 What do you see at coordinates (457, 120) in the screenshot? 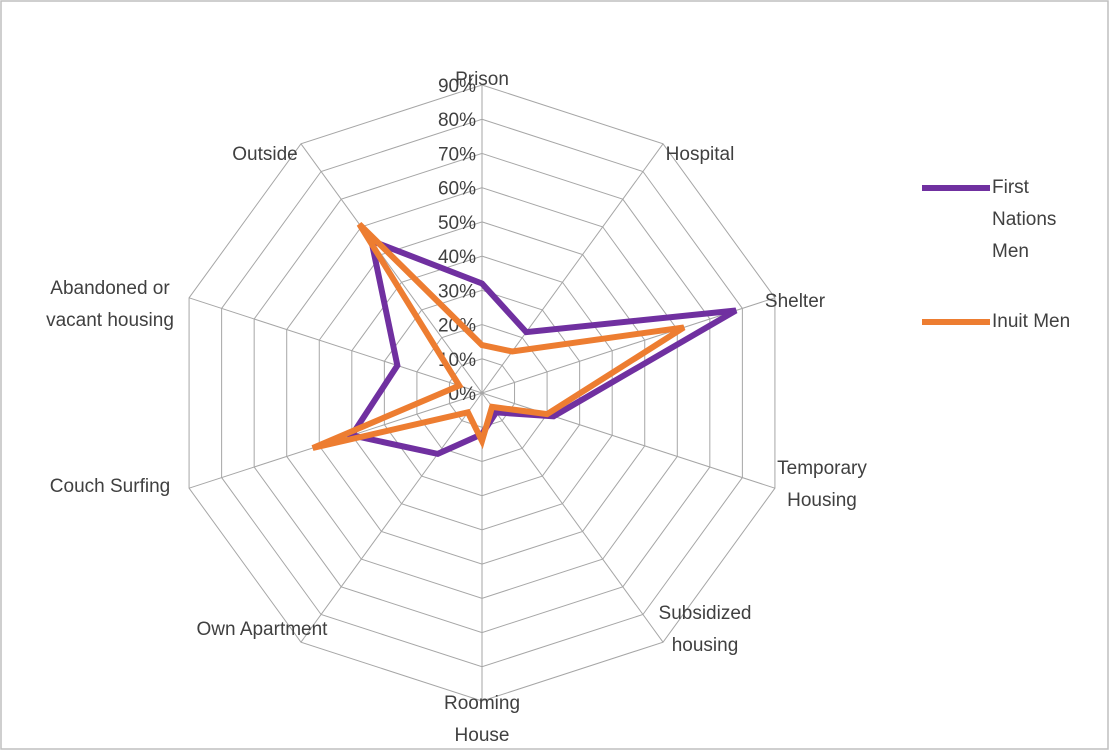
I see `tick-label: 80%` at bounding box center [457, 120].